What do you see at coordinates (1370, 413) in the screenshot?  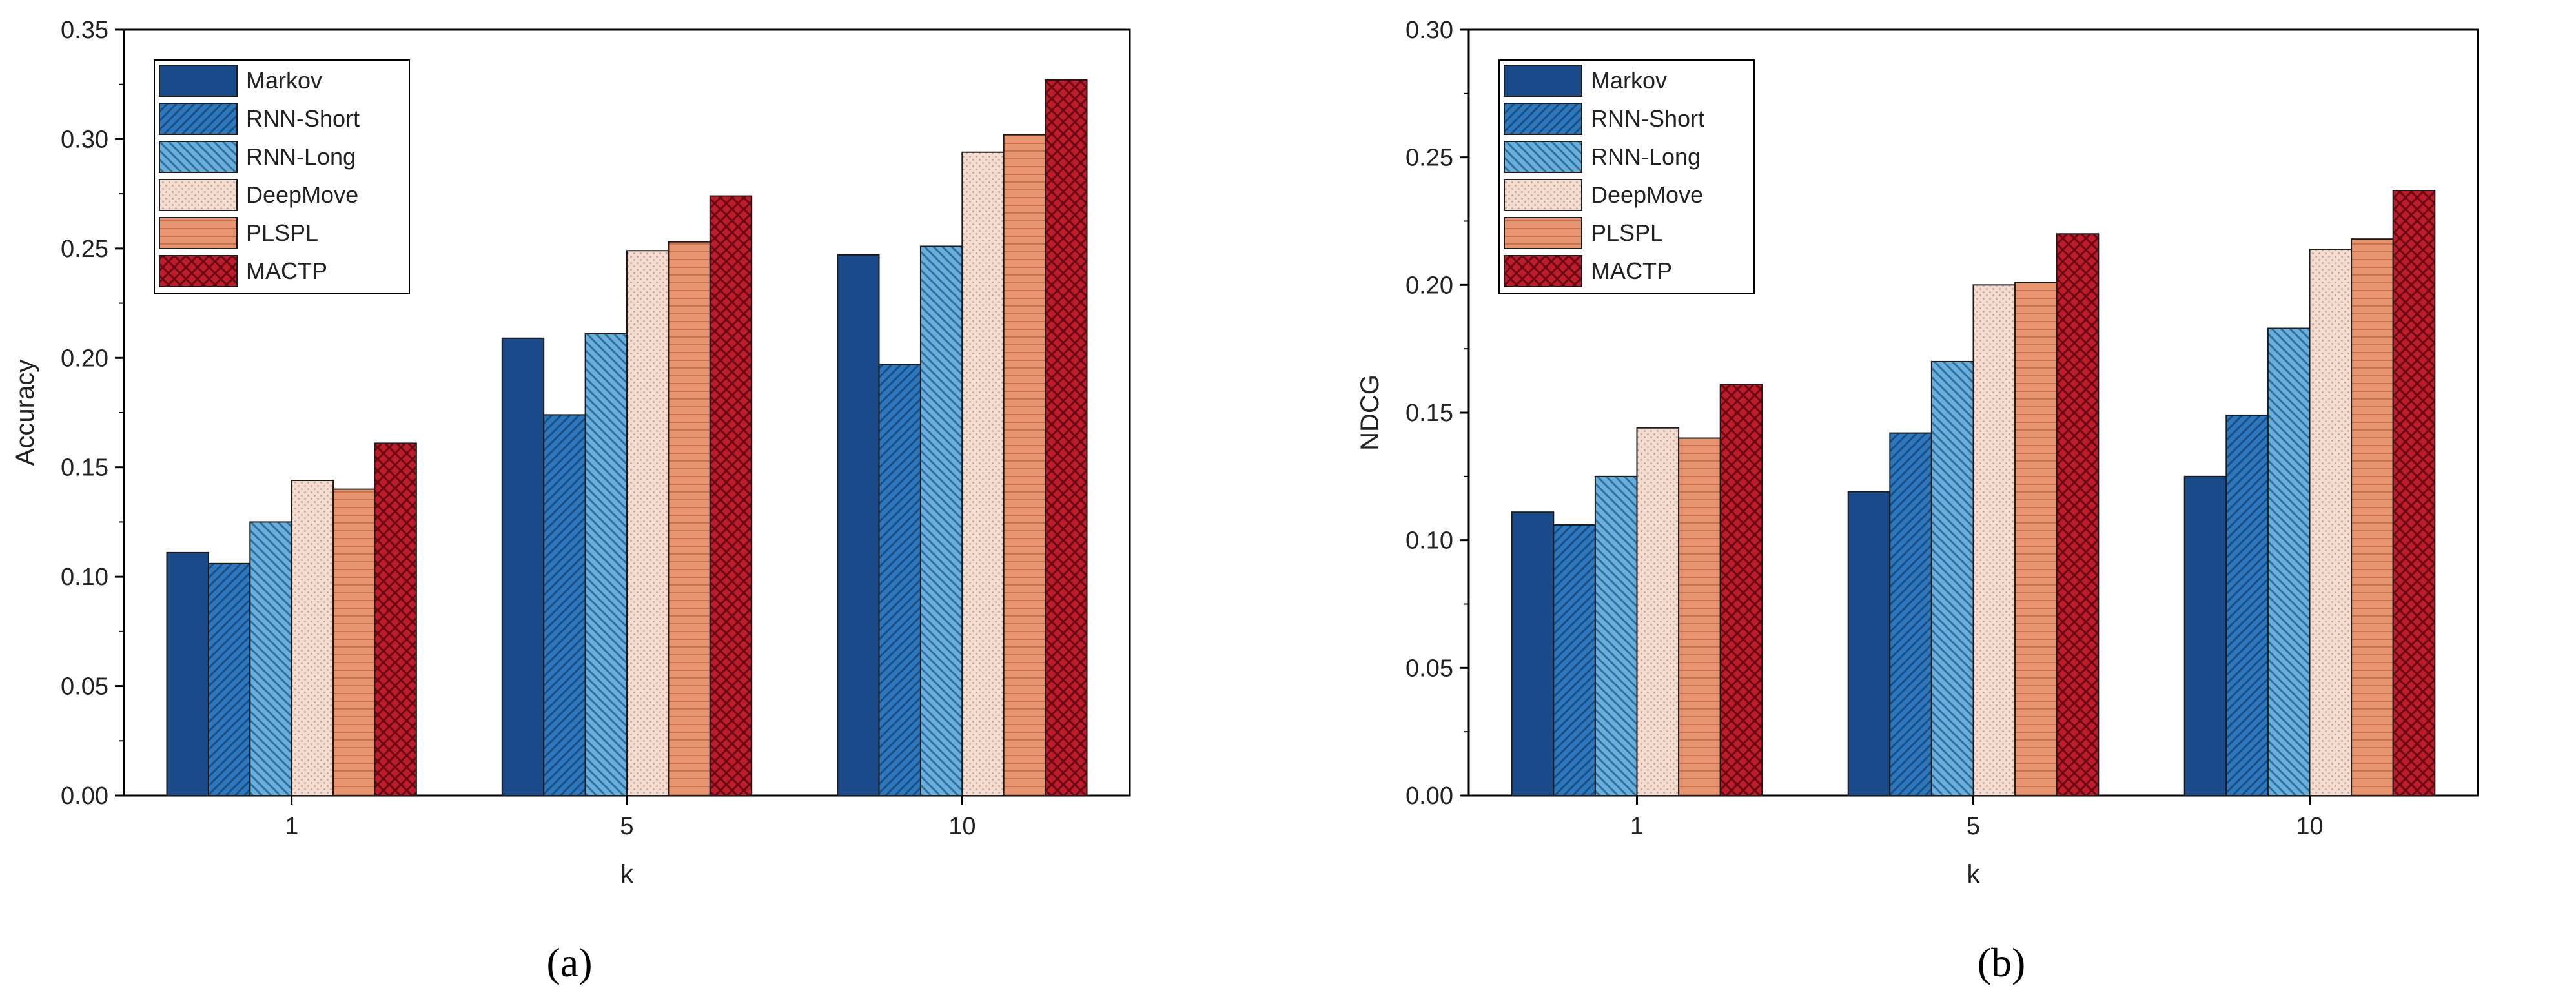 I see `y-axis-title: NDCG` at bounding box center [1370, 413].